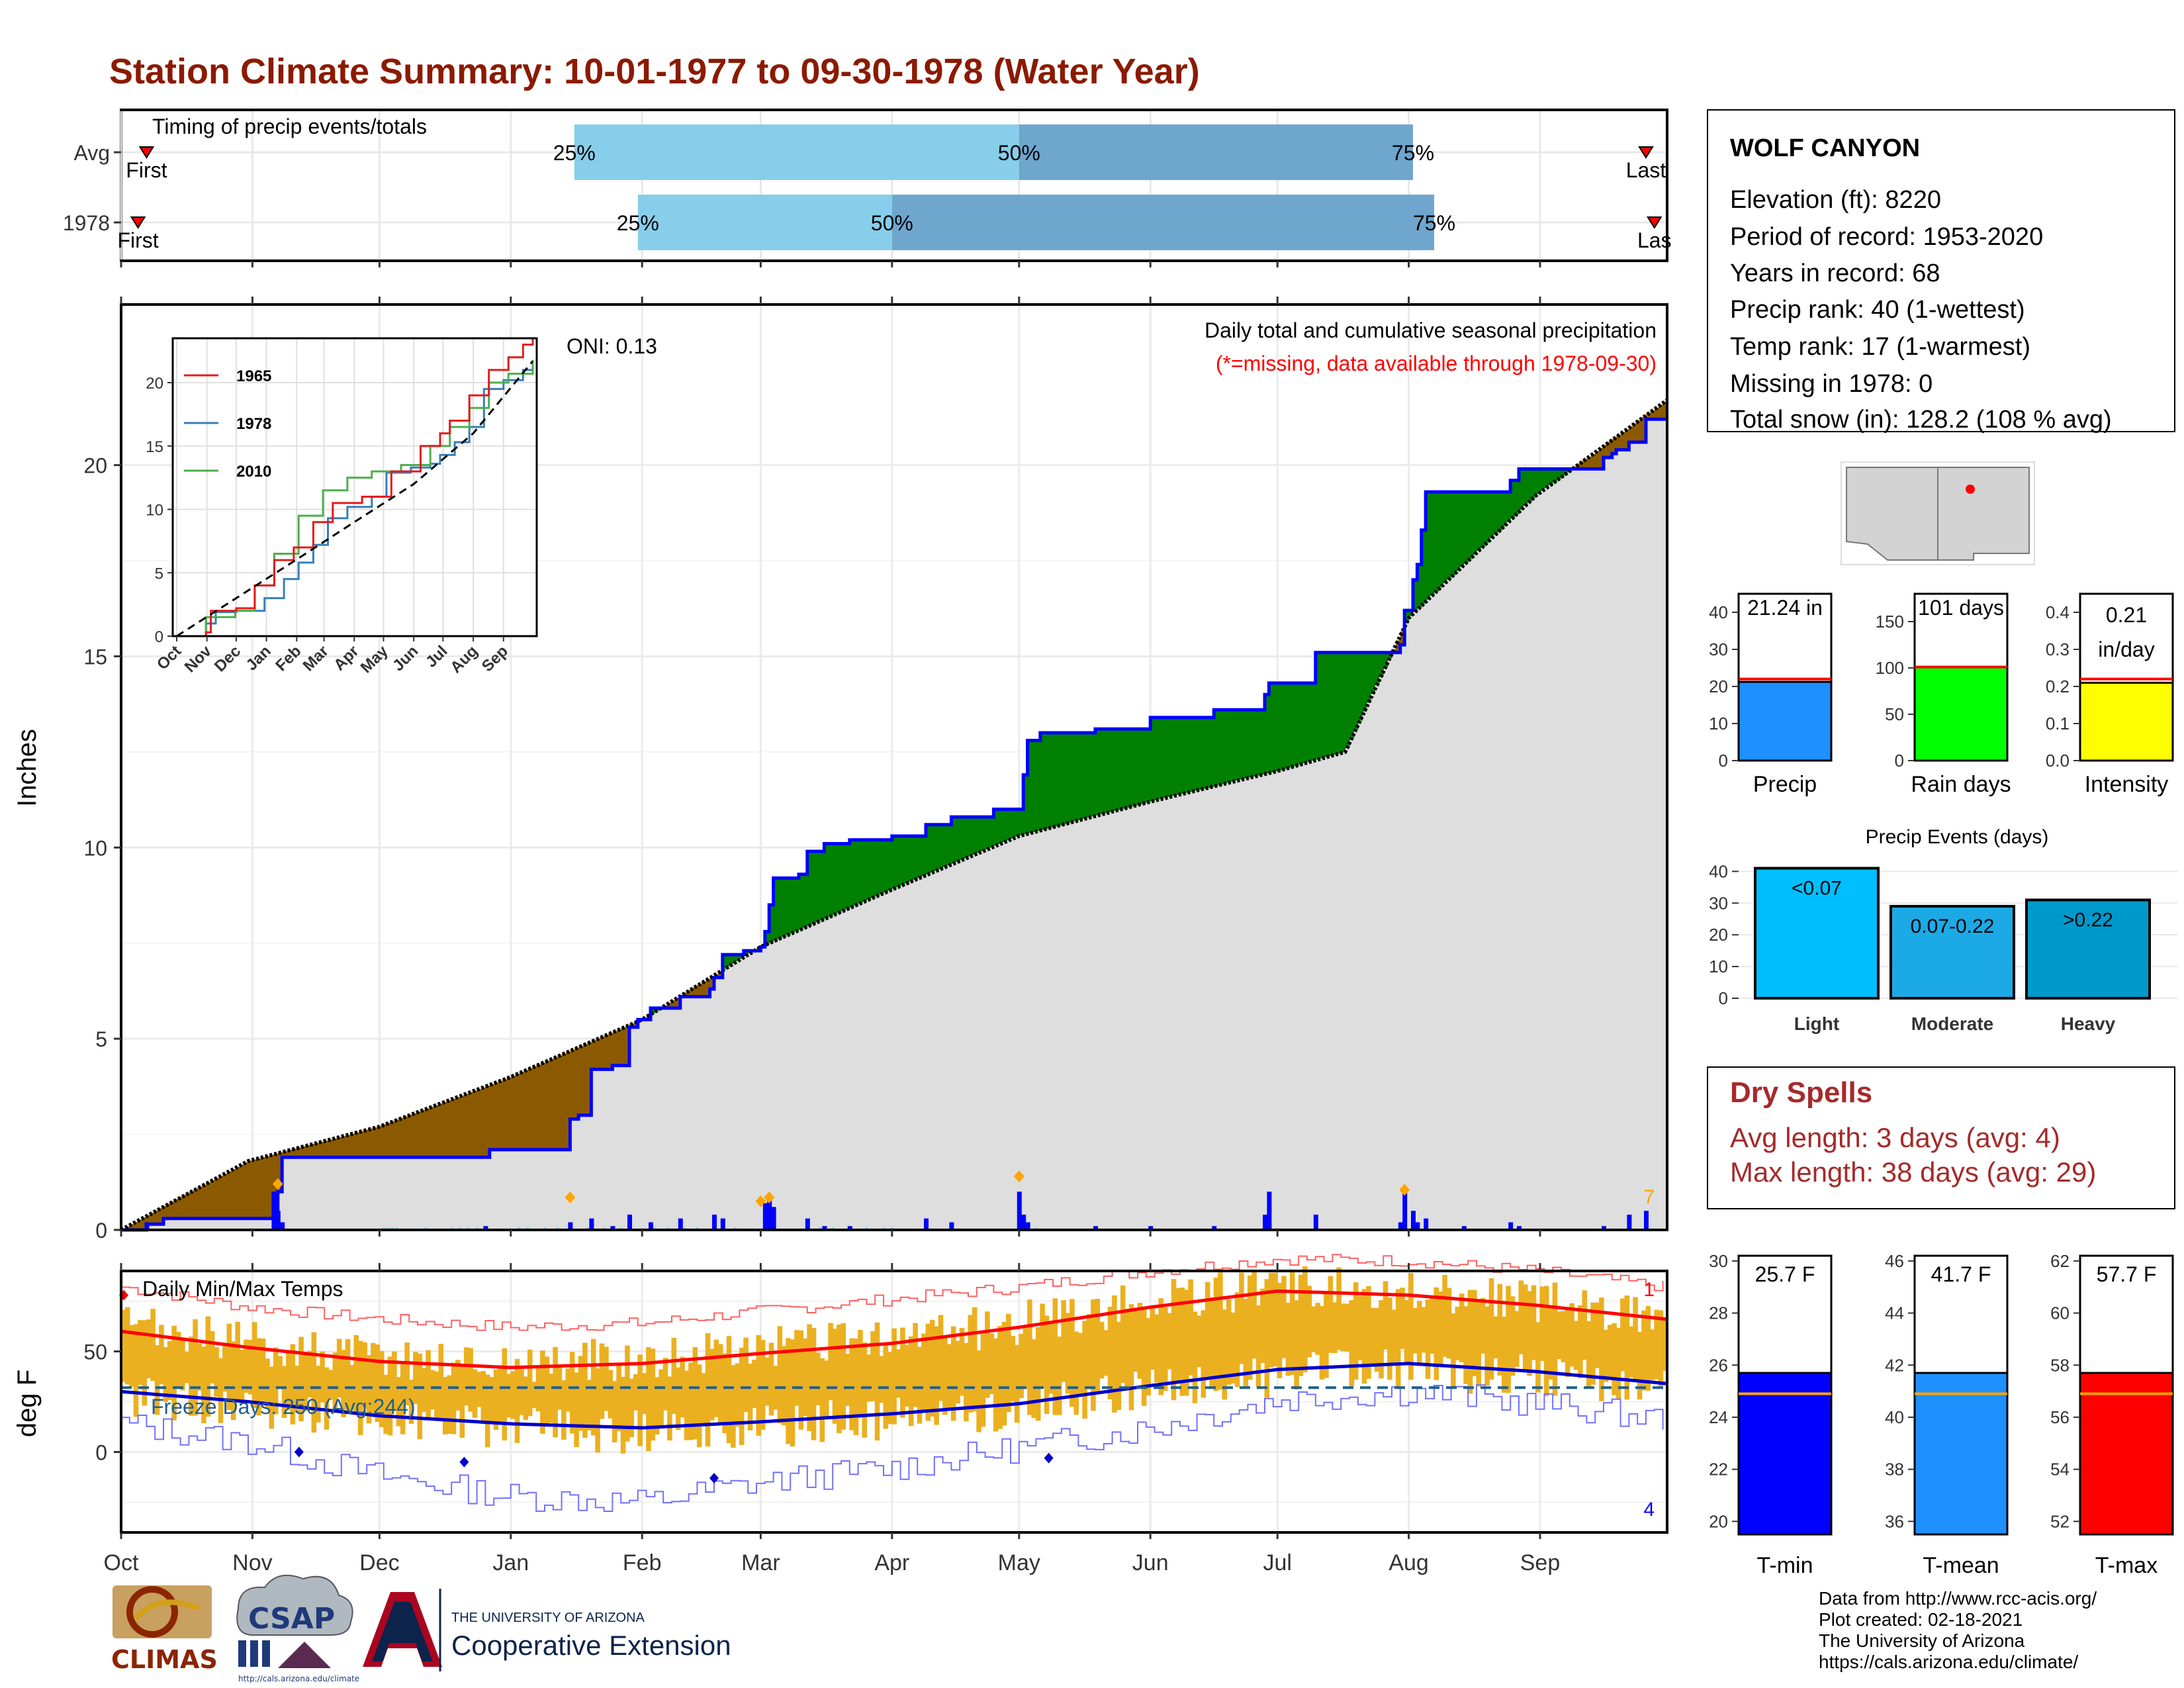 This screenshot has height=1688, width=2184. Describe the element at coordinates (28, 768) in the screenshot. I see `main-y-label: Inches` at that location.